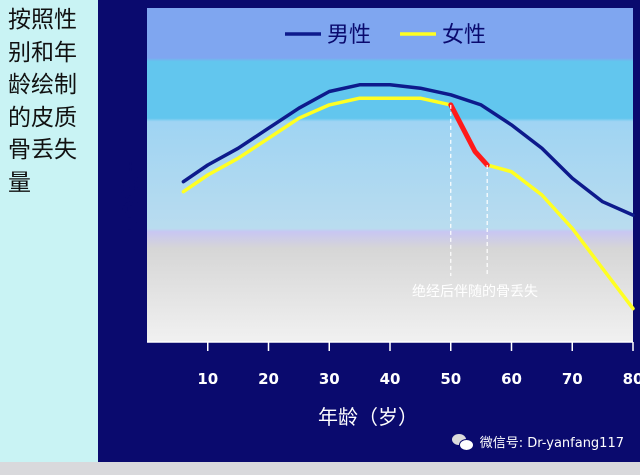 The image size is (640, 475). Describe the element at coordinates (368, 417) in the screenshot. I see `x-axis-label: 年龄（岁）` at that location.